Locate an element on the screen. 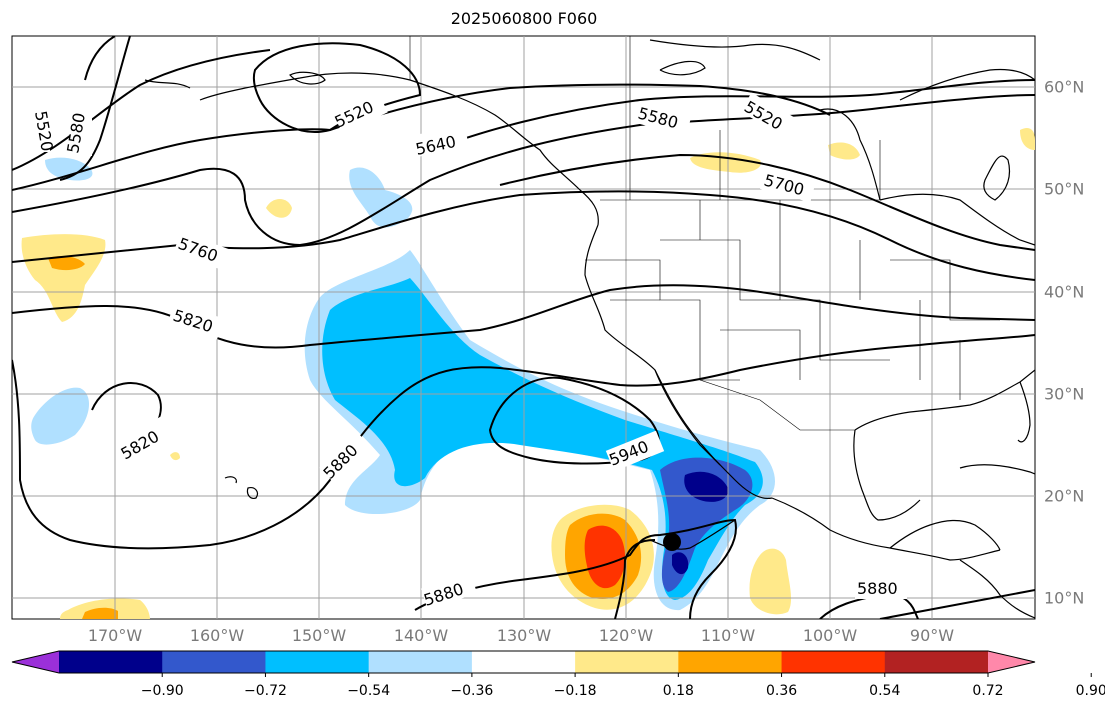  colorbar-tick-label: −0.90 is located at coordinates (162, 691).